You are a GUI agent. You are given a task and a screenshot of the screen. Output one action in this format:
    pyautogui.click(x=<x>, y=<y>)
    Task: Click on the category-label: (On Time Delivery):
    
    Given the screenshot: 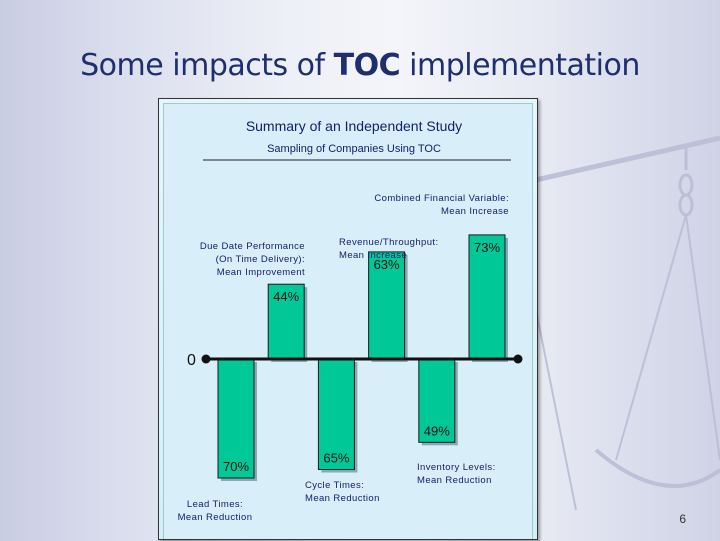 What is the action you would take?
    pyautogui.click(x=260, y=259)
    